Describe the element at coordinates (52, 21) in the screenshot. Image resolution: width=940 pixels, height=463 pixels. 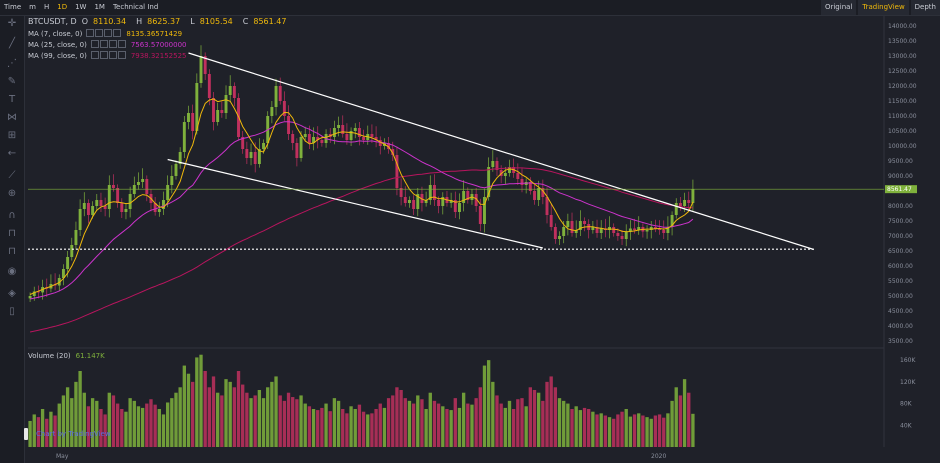
I see `symbol-name: BTCUSDT, D` at that location.